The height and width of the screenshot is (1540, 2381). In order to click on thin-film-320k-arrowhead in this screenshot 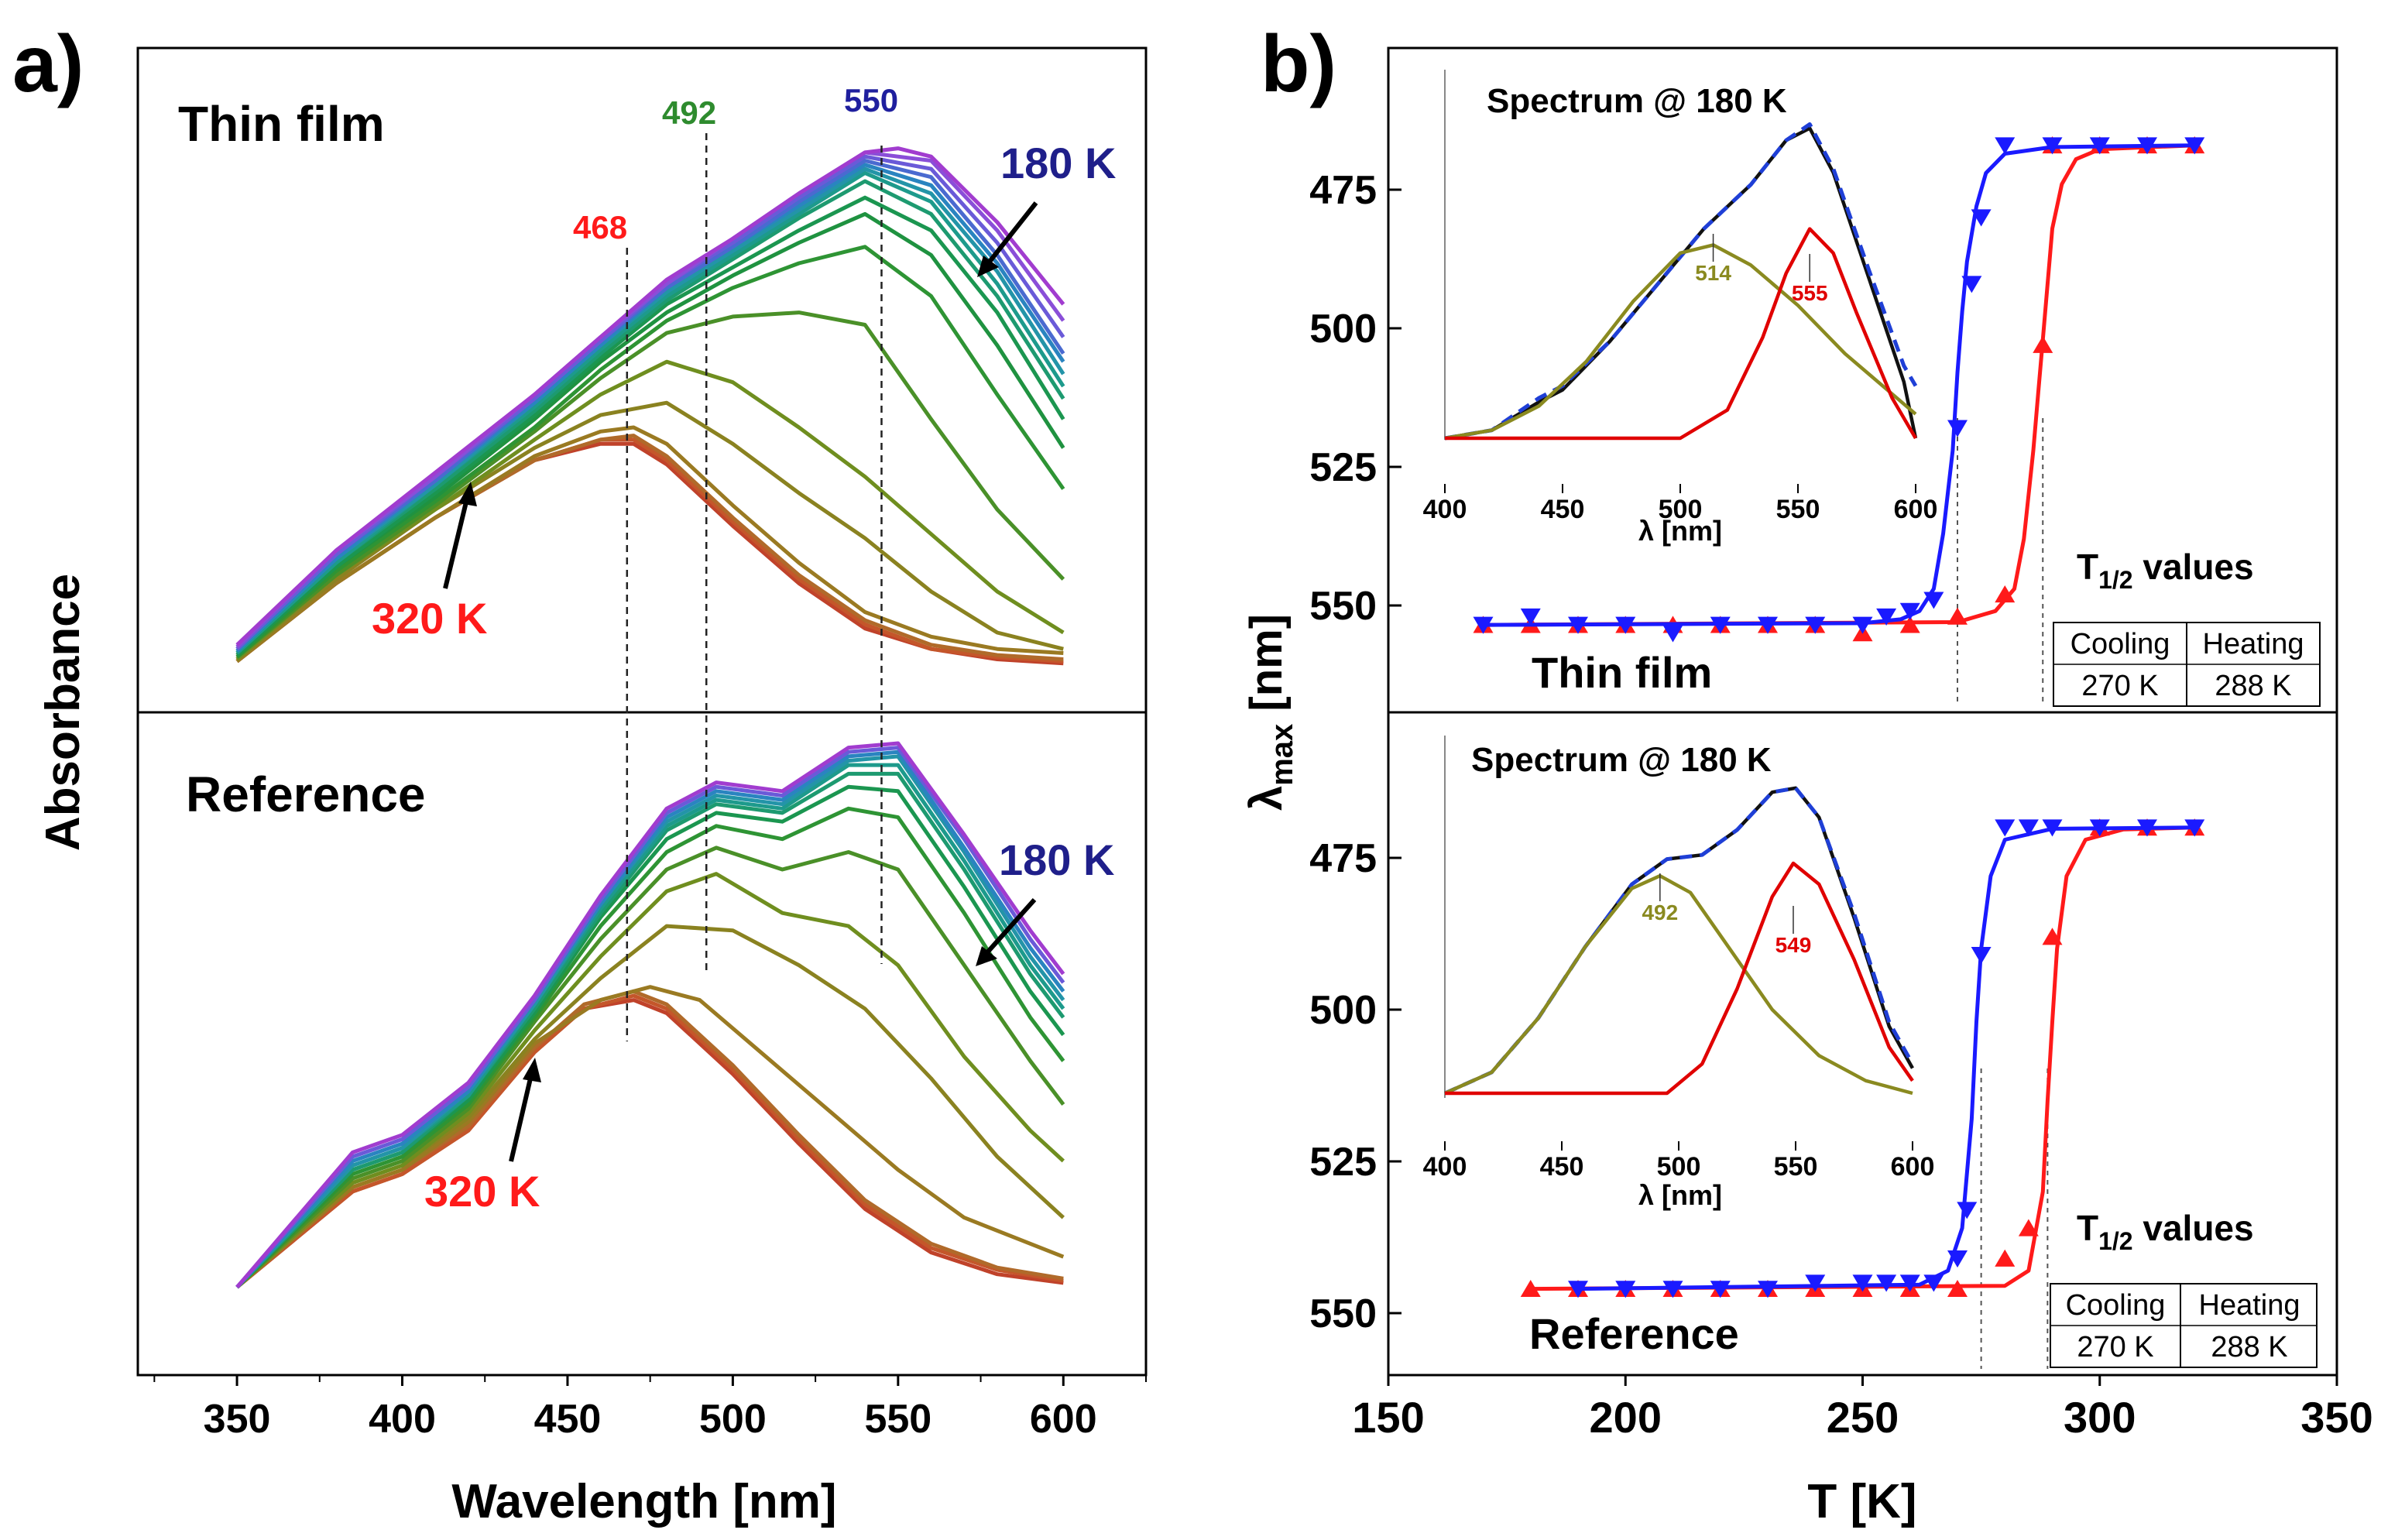, I will do `click(468, 494)`.